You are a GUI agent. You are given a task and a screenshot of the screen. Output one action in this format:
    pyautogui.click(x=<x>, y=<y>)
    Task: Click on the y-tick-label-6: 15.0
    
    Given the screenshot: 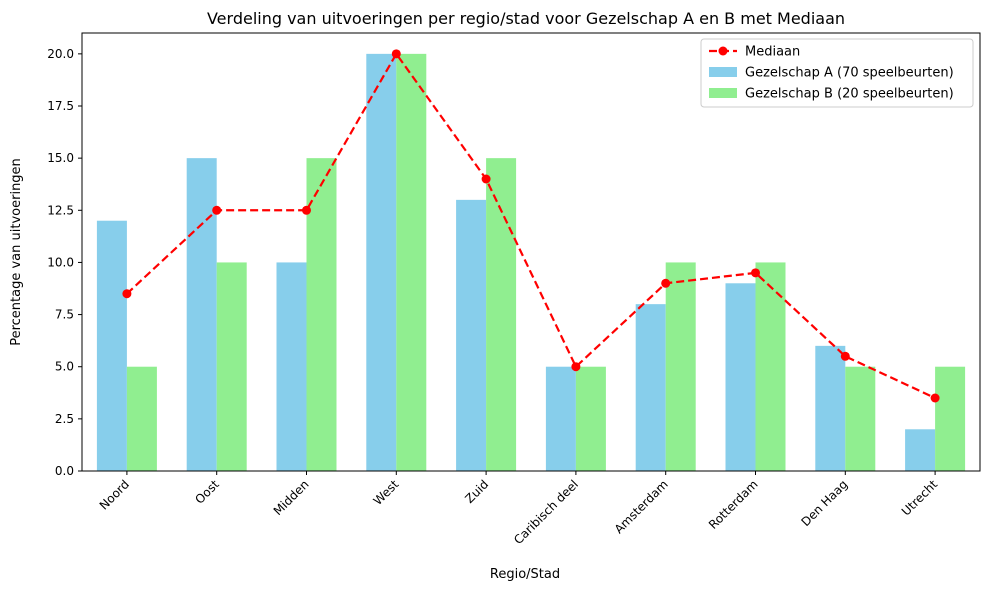 What is the action you would take?
    pyautogui.click(x=60, y=158)
    